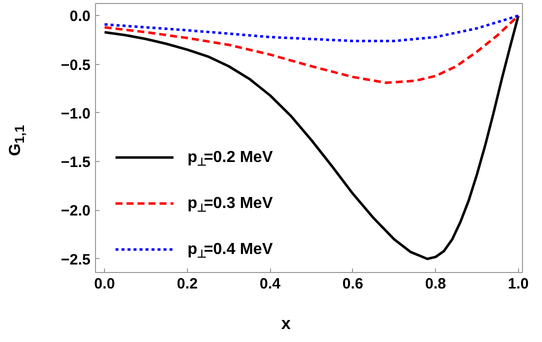  Describe the element at coordinates (271, 284) in the screenshot. I see `x-tick-label: 0.4` at that location.